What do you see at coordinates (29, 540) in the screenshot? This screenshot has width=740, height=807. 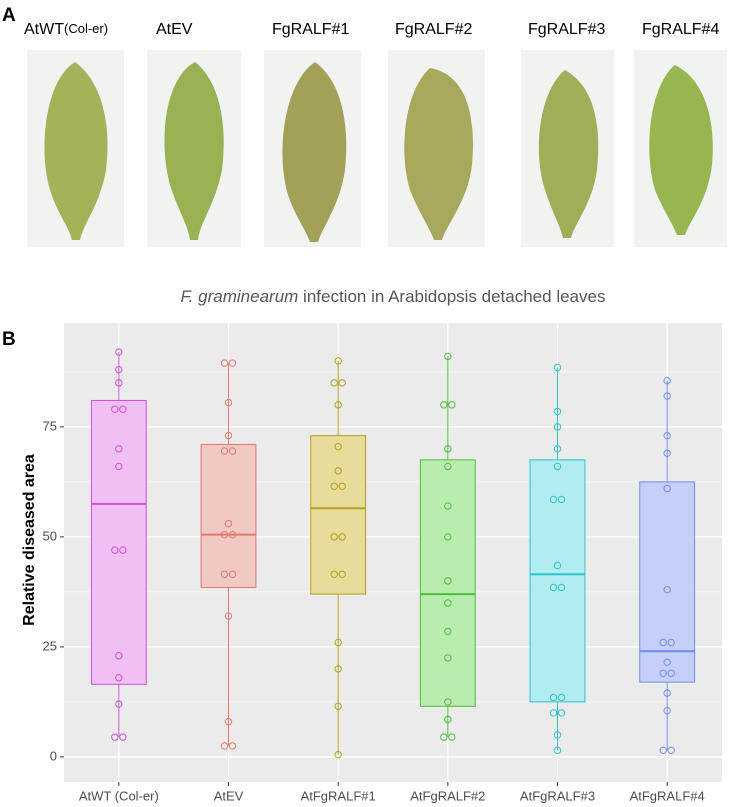 I see `y-axis-label: Relative diseased area` at bounding box center [29, 540].